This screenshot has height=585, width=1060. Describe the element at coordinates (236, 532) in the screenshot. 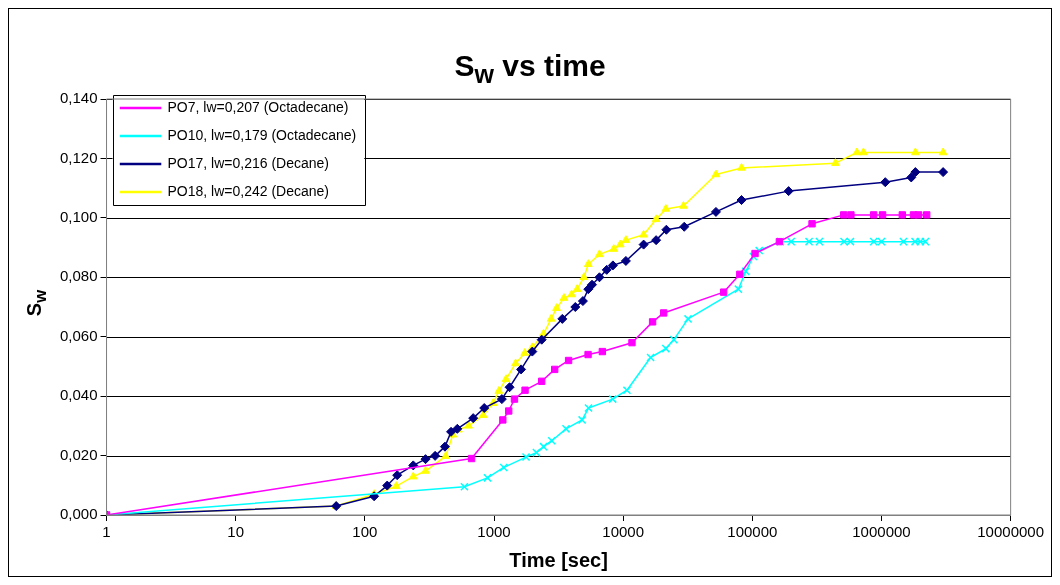

I see `x-tick-label: 10` at that location.